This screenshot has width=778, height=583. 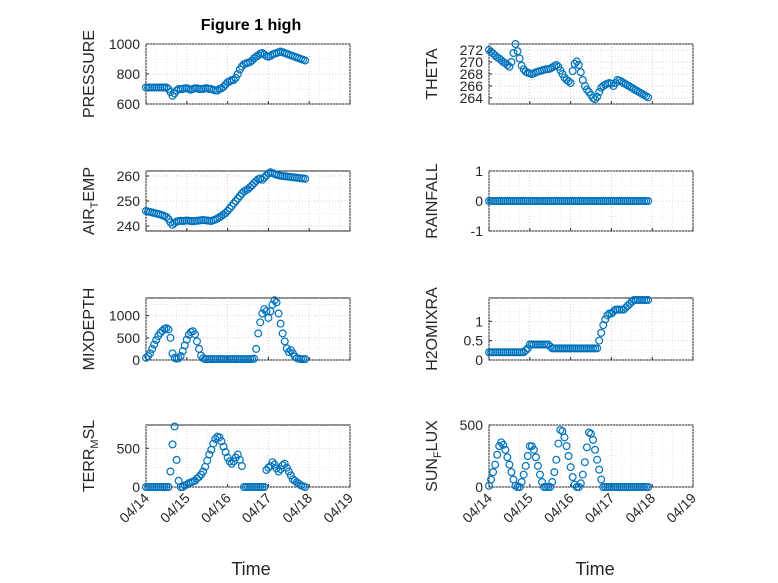 What do you see at coordinates (89, 329) in the screenshot?
I see `y-axis-label: MIXDEPTH` at bounding box center [89, 329].